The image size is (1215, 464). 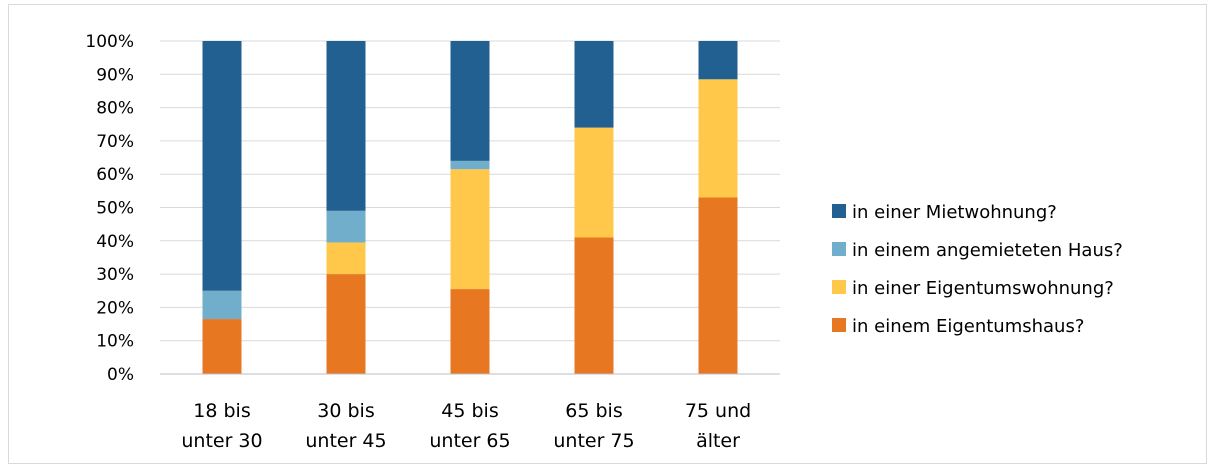 What do you see at coordinates (718, 411) in the screenshot?
I see `x-tick-label: 75 und` at bounding box center [718, 411].